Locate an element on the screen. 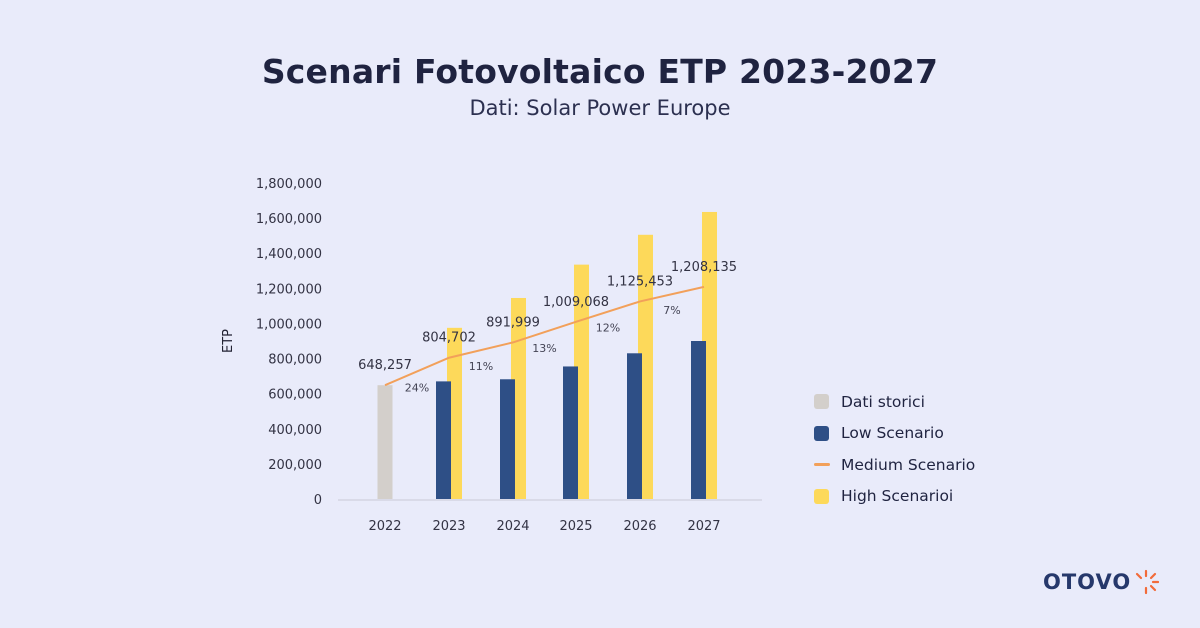 The height and width of the screenshot is (628, 1200). legend-line-swatch is located at coordinates (822, 465).